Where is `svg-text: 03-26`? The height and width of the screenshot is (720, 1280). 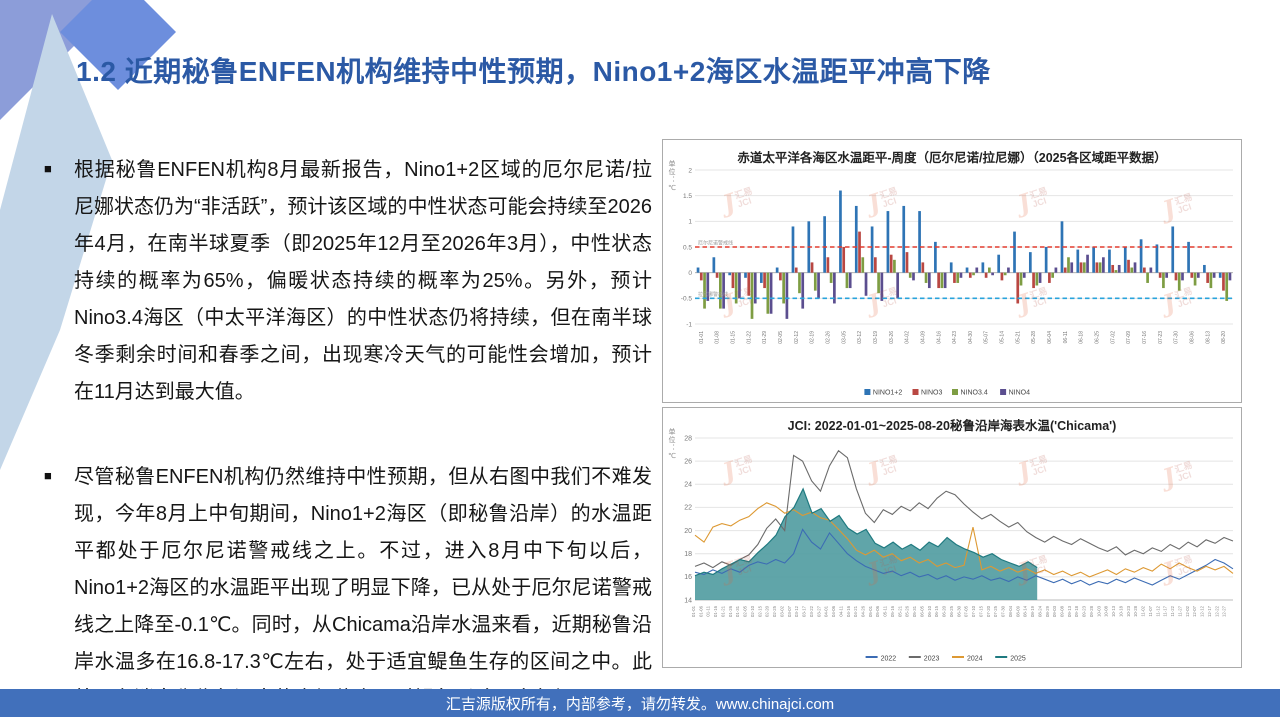
svg-text: 03-26 is located at coordinates (892, 337).